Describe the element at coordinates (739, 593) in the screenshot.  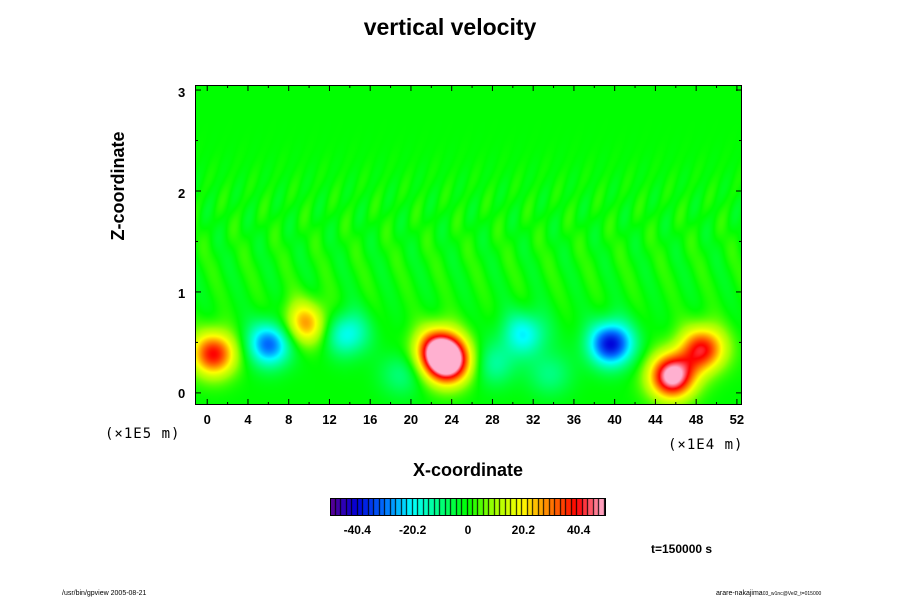
I see `footer-author-name: arare-nakajima` at that location.